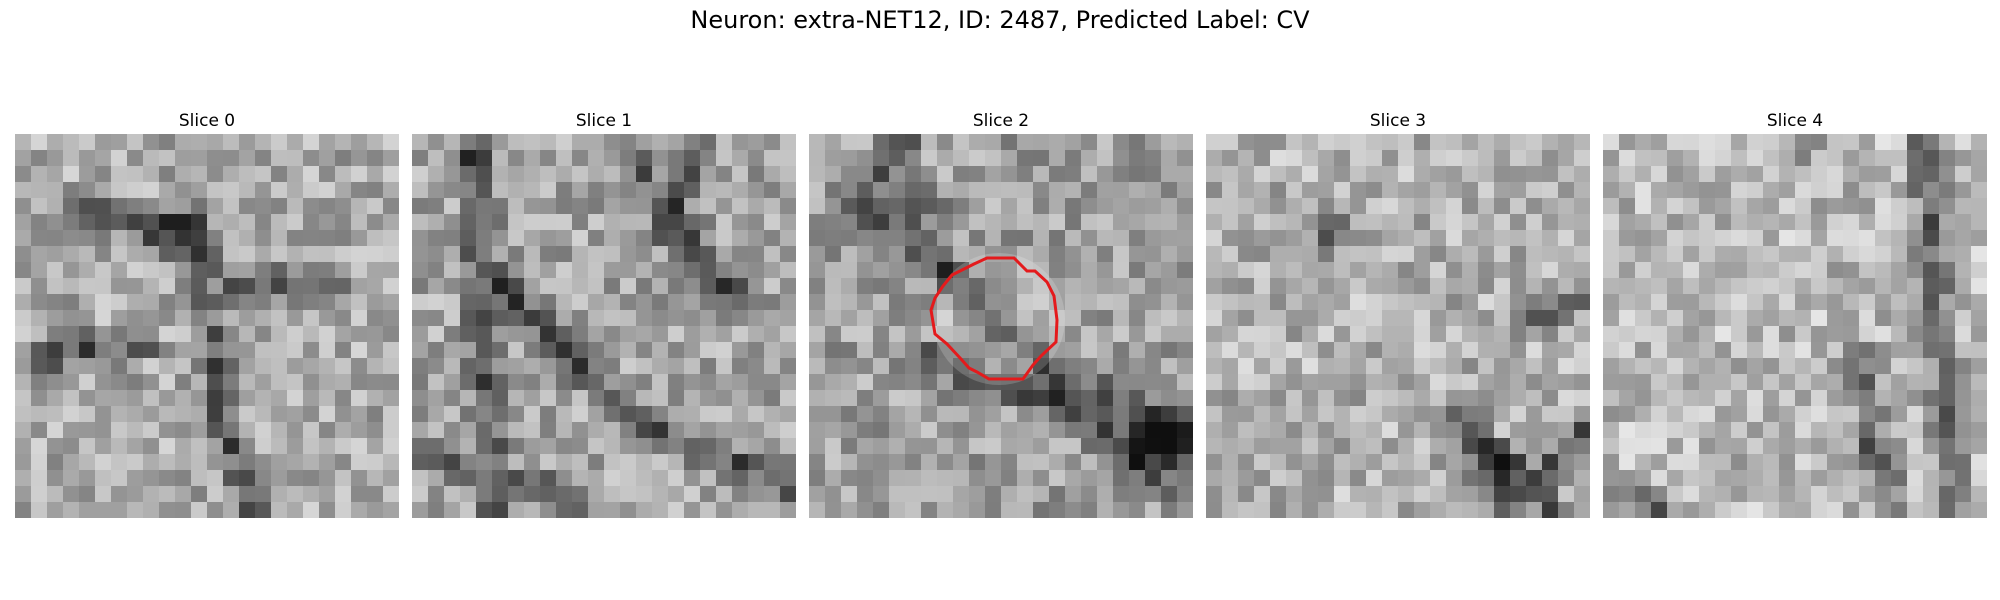 This screenshot has width=2000, height=600. I want to click on slice-panel-0: Slice 0, so click(207, 313).